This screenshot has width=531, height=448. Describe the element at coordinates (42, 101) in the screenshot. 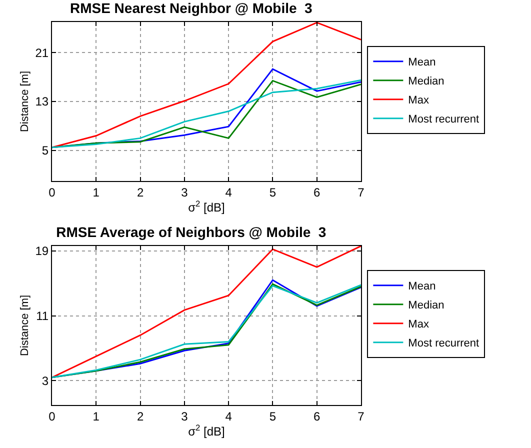

I see `y-tick-label: 13` at that location.